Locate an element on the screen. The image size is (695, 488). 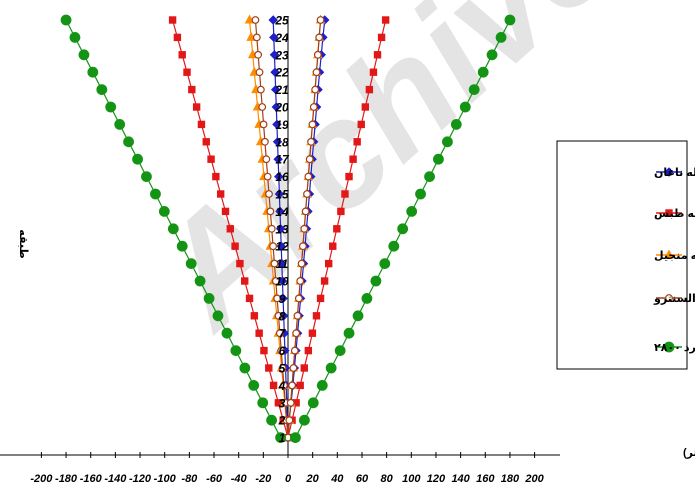
storey-label: 7 is located at coordinates (283, 334).